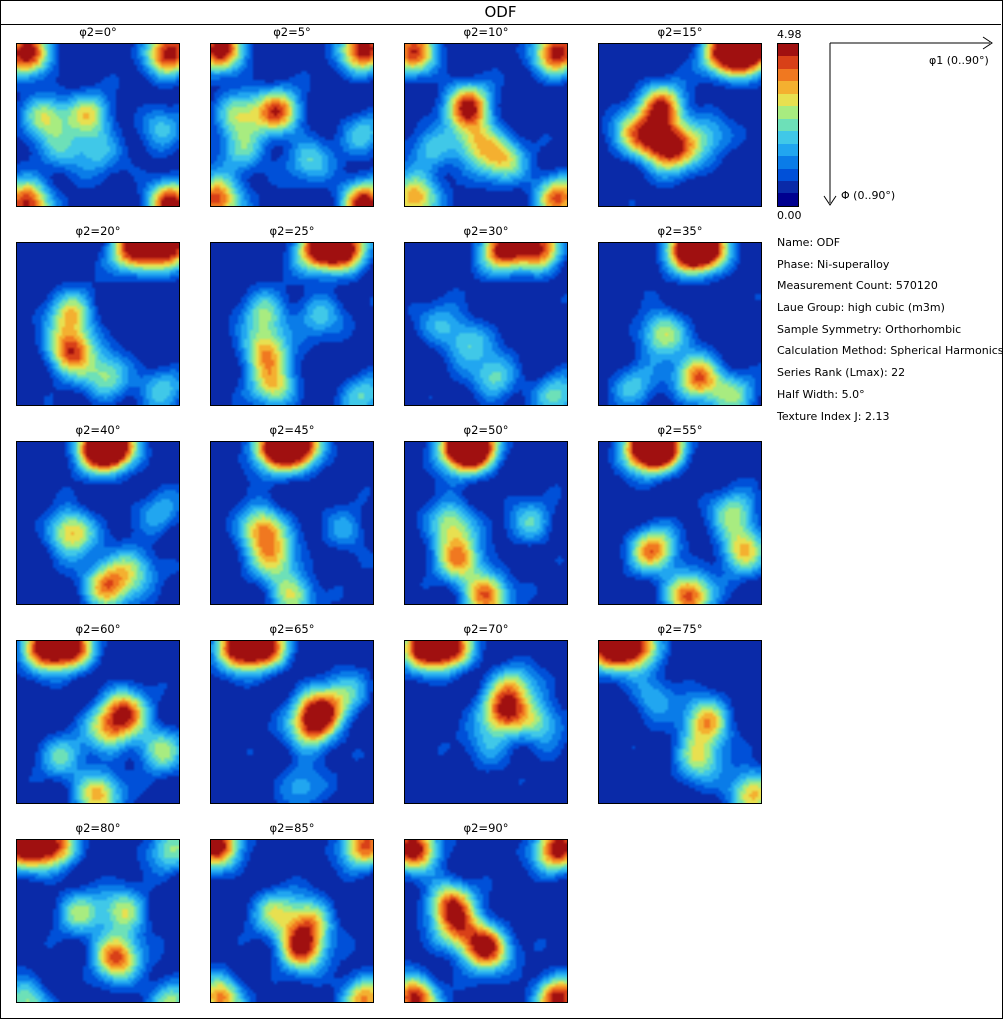 Image resolution: width=1003 pixels, height=1019 pixels. What do you see at coordinates (486, 32) in the screenshot?
I see `section-title: φ2=10°` at bounding box center [486, 32].